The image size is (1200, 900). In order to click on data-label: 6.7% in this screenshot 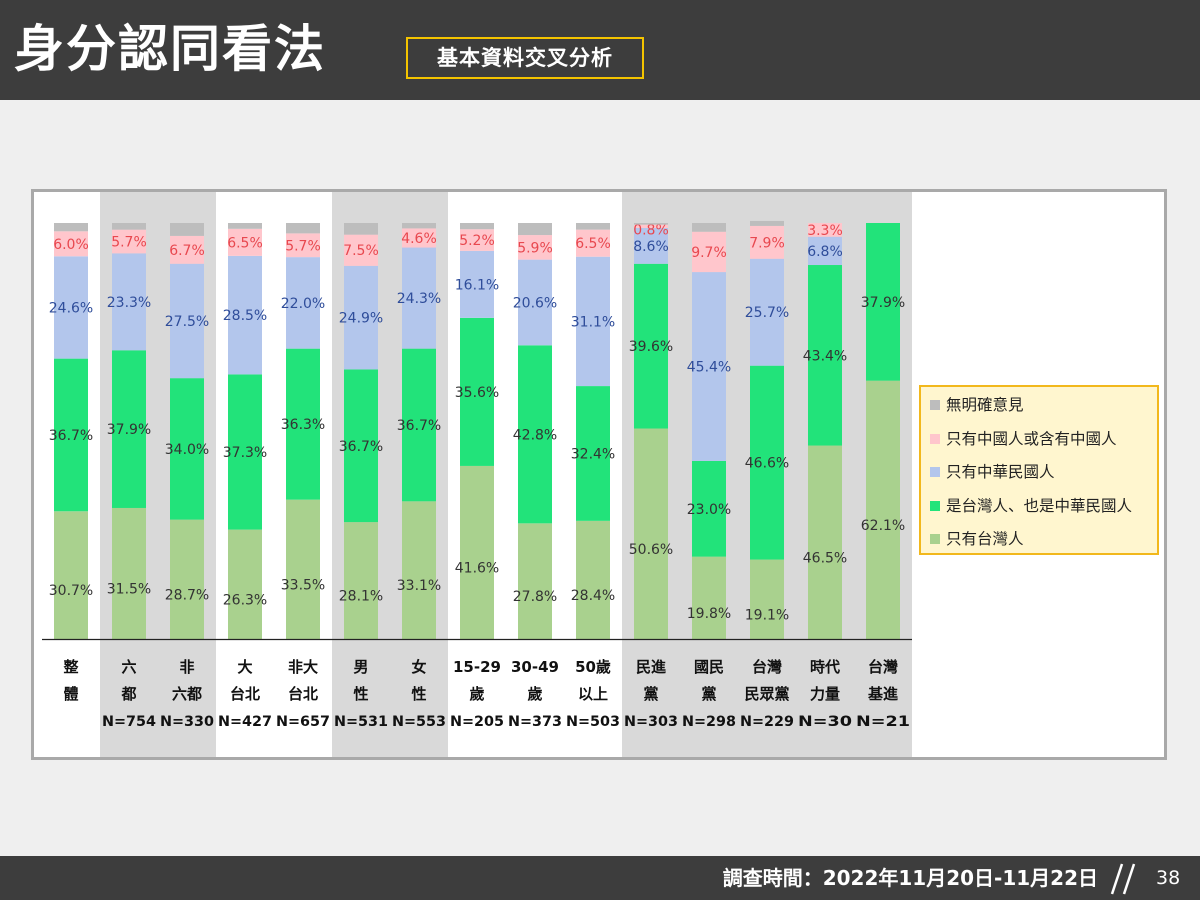, I will do `click(187, 251)`.